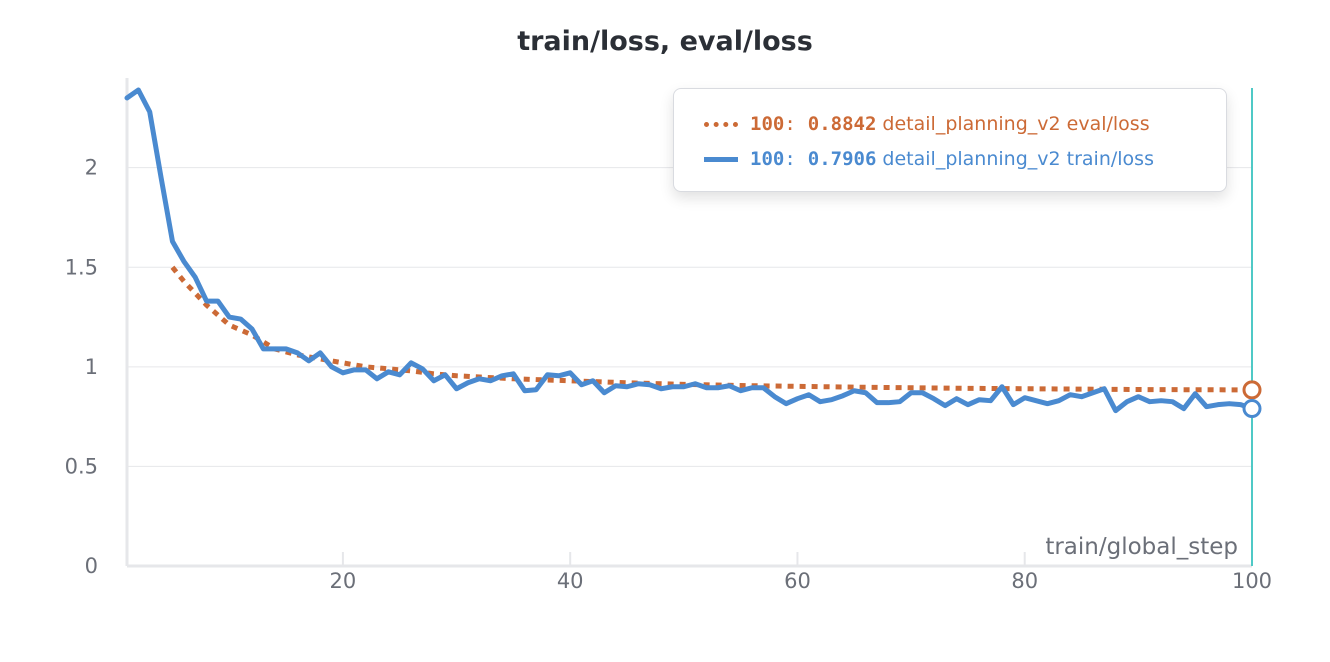 This screenshot has height=662, width=1330. What do you see at coordinates (842, 124) in the screenshot?
I see `legend-value-eval-loss: 0.8842` at bounding box center [842, 124].